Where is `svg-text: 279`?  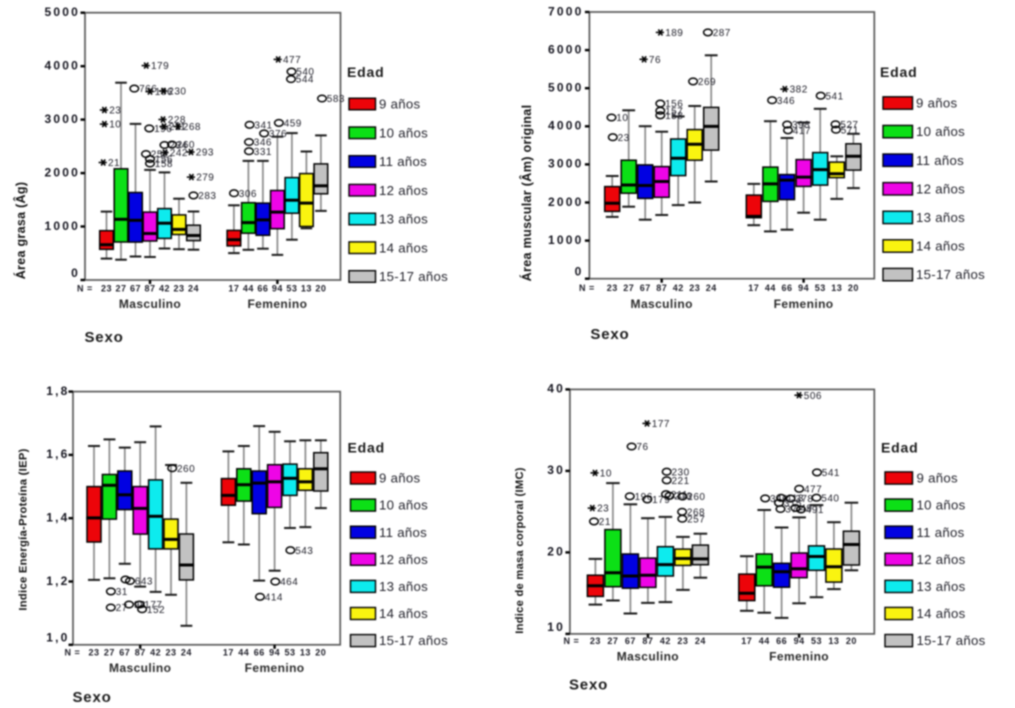
svg-text: 279 is located at coordinates (205, 178).